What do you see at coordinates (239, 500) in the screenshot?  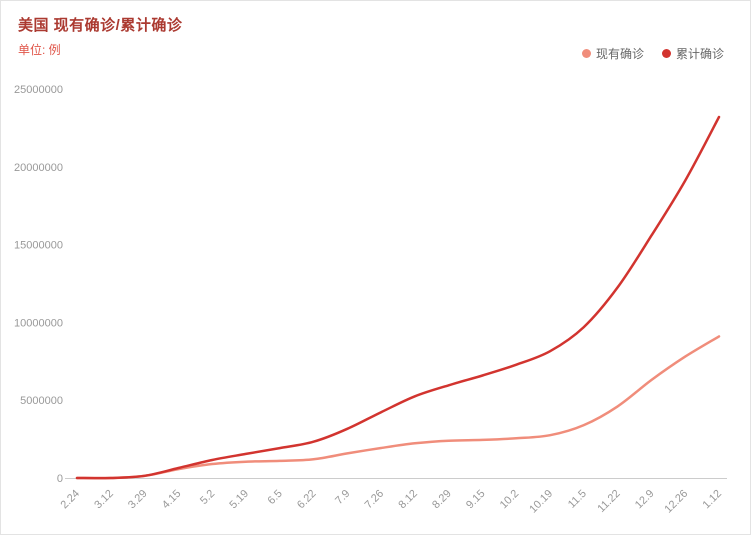 I see `x-tick-label: 5.19` at bounding box center [239, 500].